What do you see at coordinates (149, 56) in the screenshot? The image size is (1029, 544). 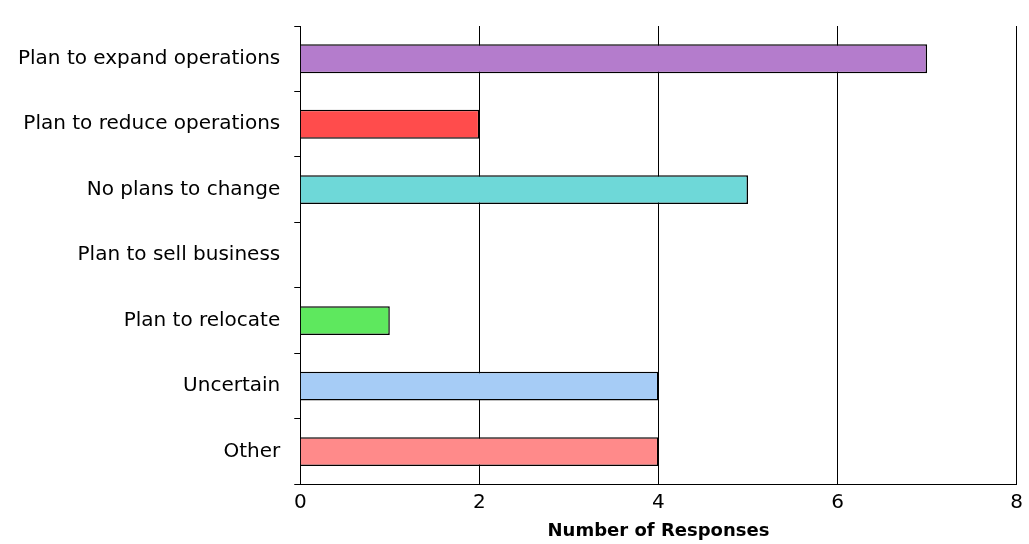 I see `y-tick-label: Plan to expand operations` at bounding box center [149, 56].